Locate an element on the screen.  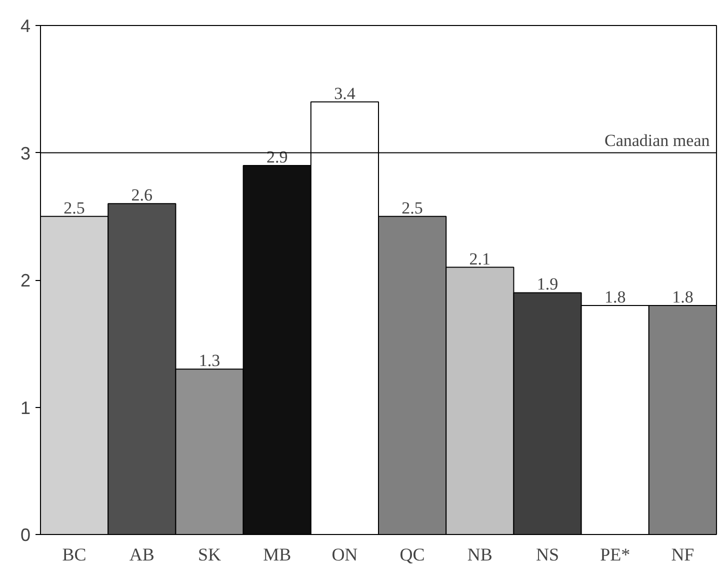
x-tick-label: AB is located at coordinates (141, 554).